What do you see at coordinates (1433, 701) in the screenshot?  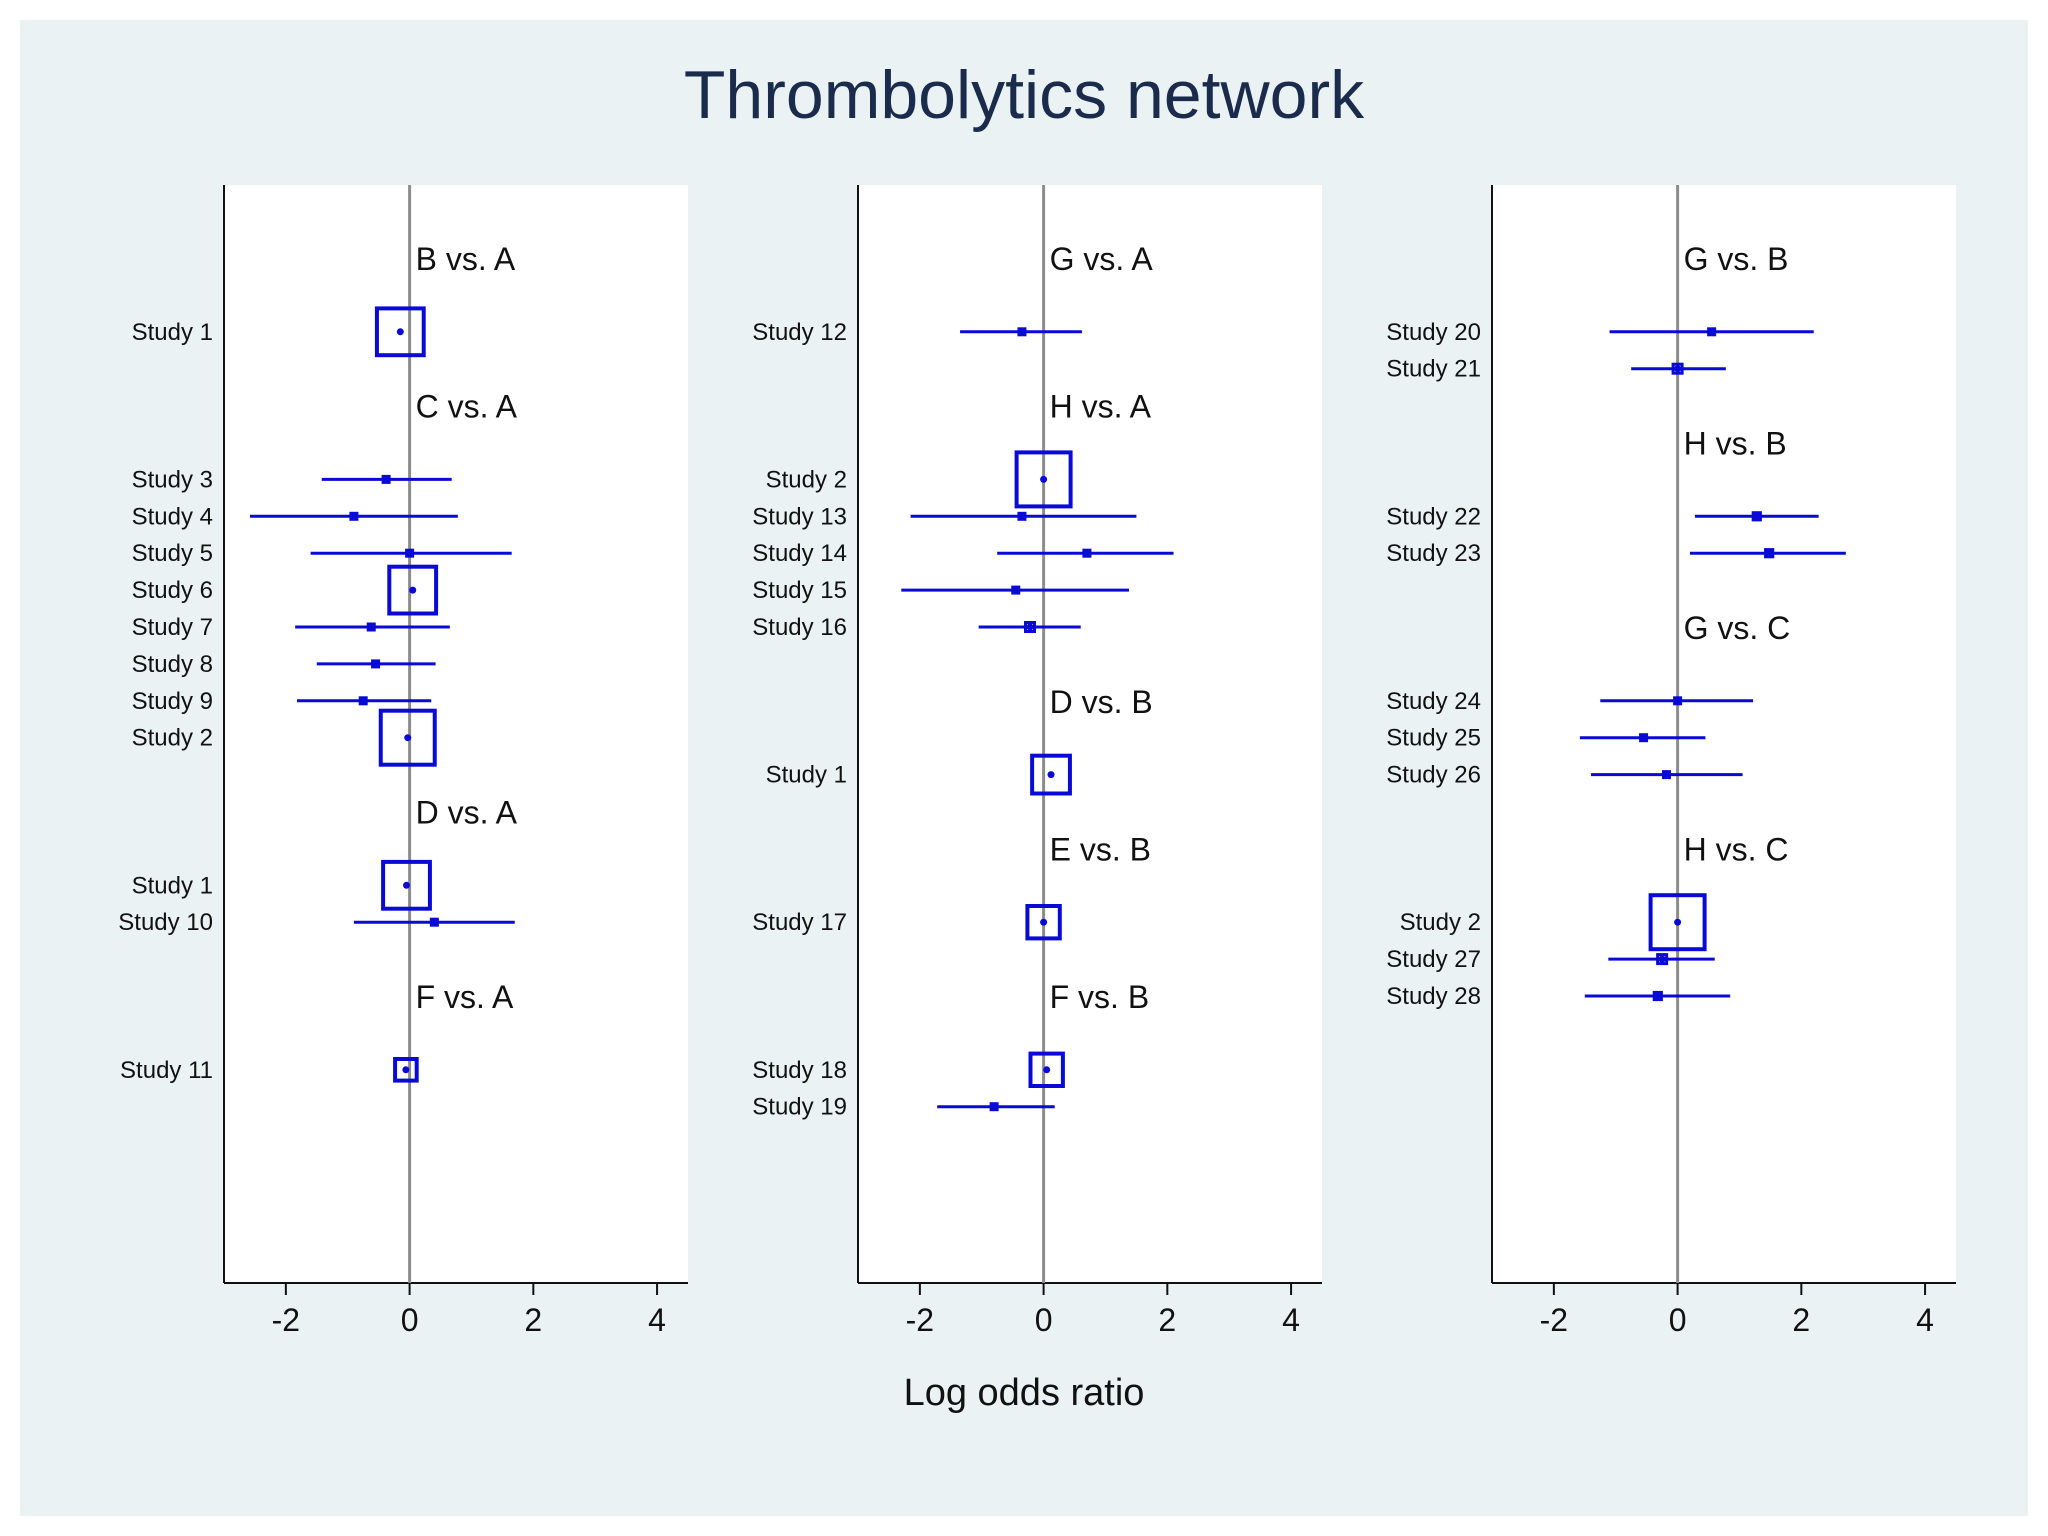 I see `study-label: Study 24` at bounding box center [1433, 701].